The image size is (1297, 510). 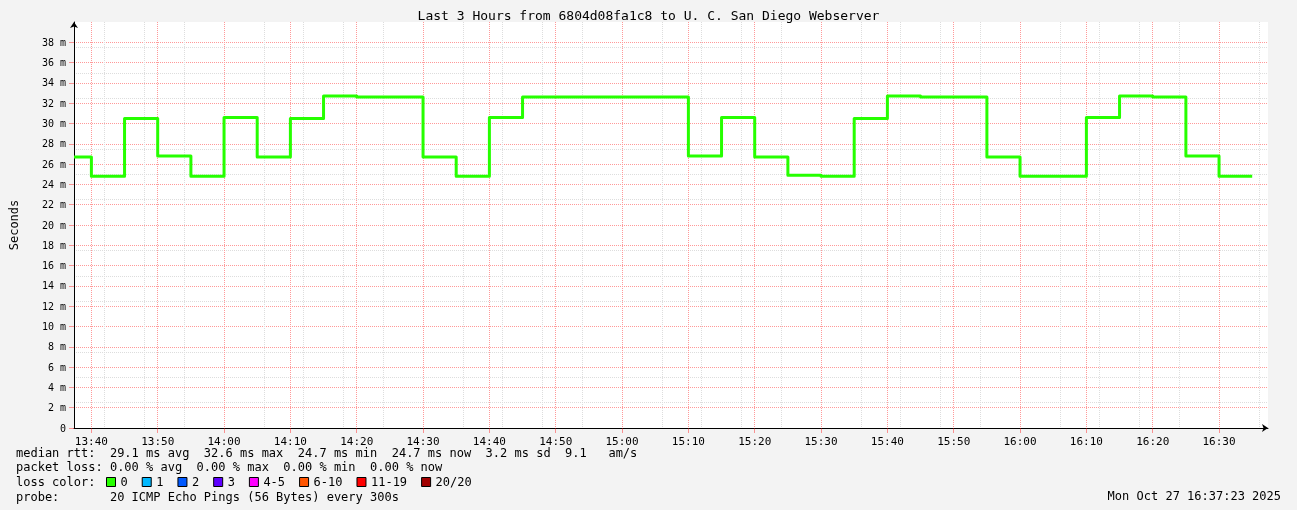 What do you see at coordinates (53, 144) in the screenshot?
I see `y-tick-label: 28 m` at bounding box center [53, 144].